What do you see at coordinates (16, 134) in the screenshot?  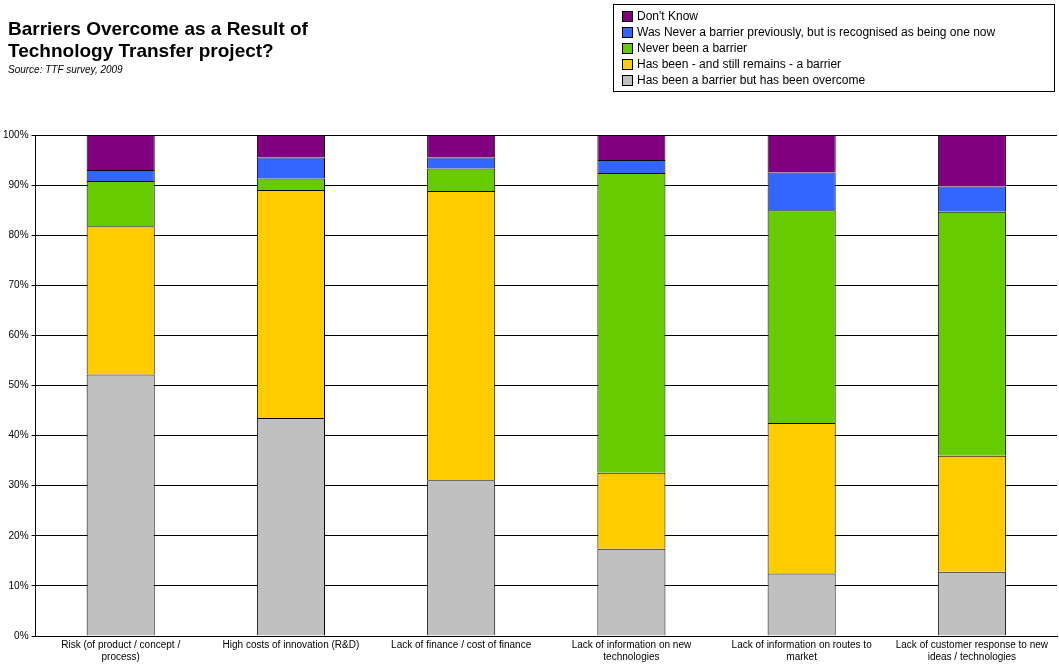 I see `y-tick-label: 100%` at bounding box center [16, 134].